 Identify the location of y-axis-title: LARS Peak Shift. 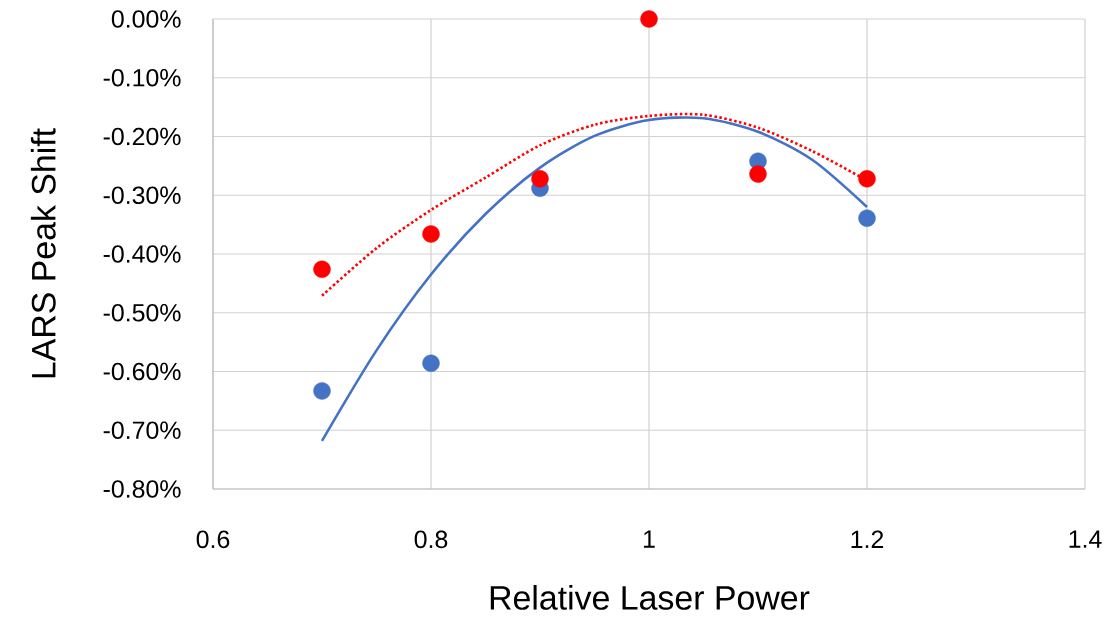
(43, 253).